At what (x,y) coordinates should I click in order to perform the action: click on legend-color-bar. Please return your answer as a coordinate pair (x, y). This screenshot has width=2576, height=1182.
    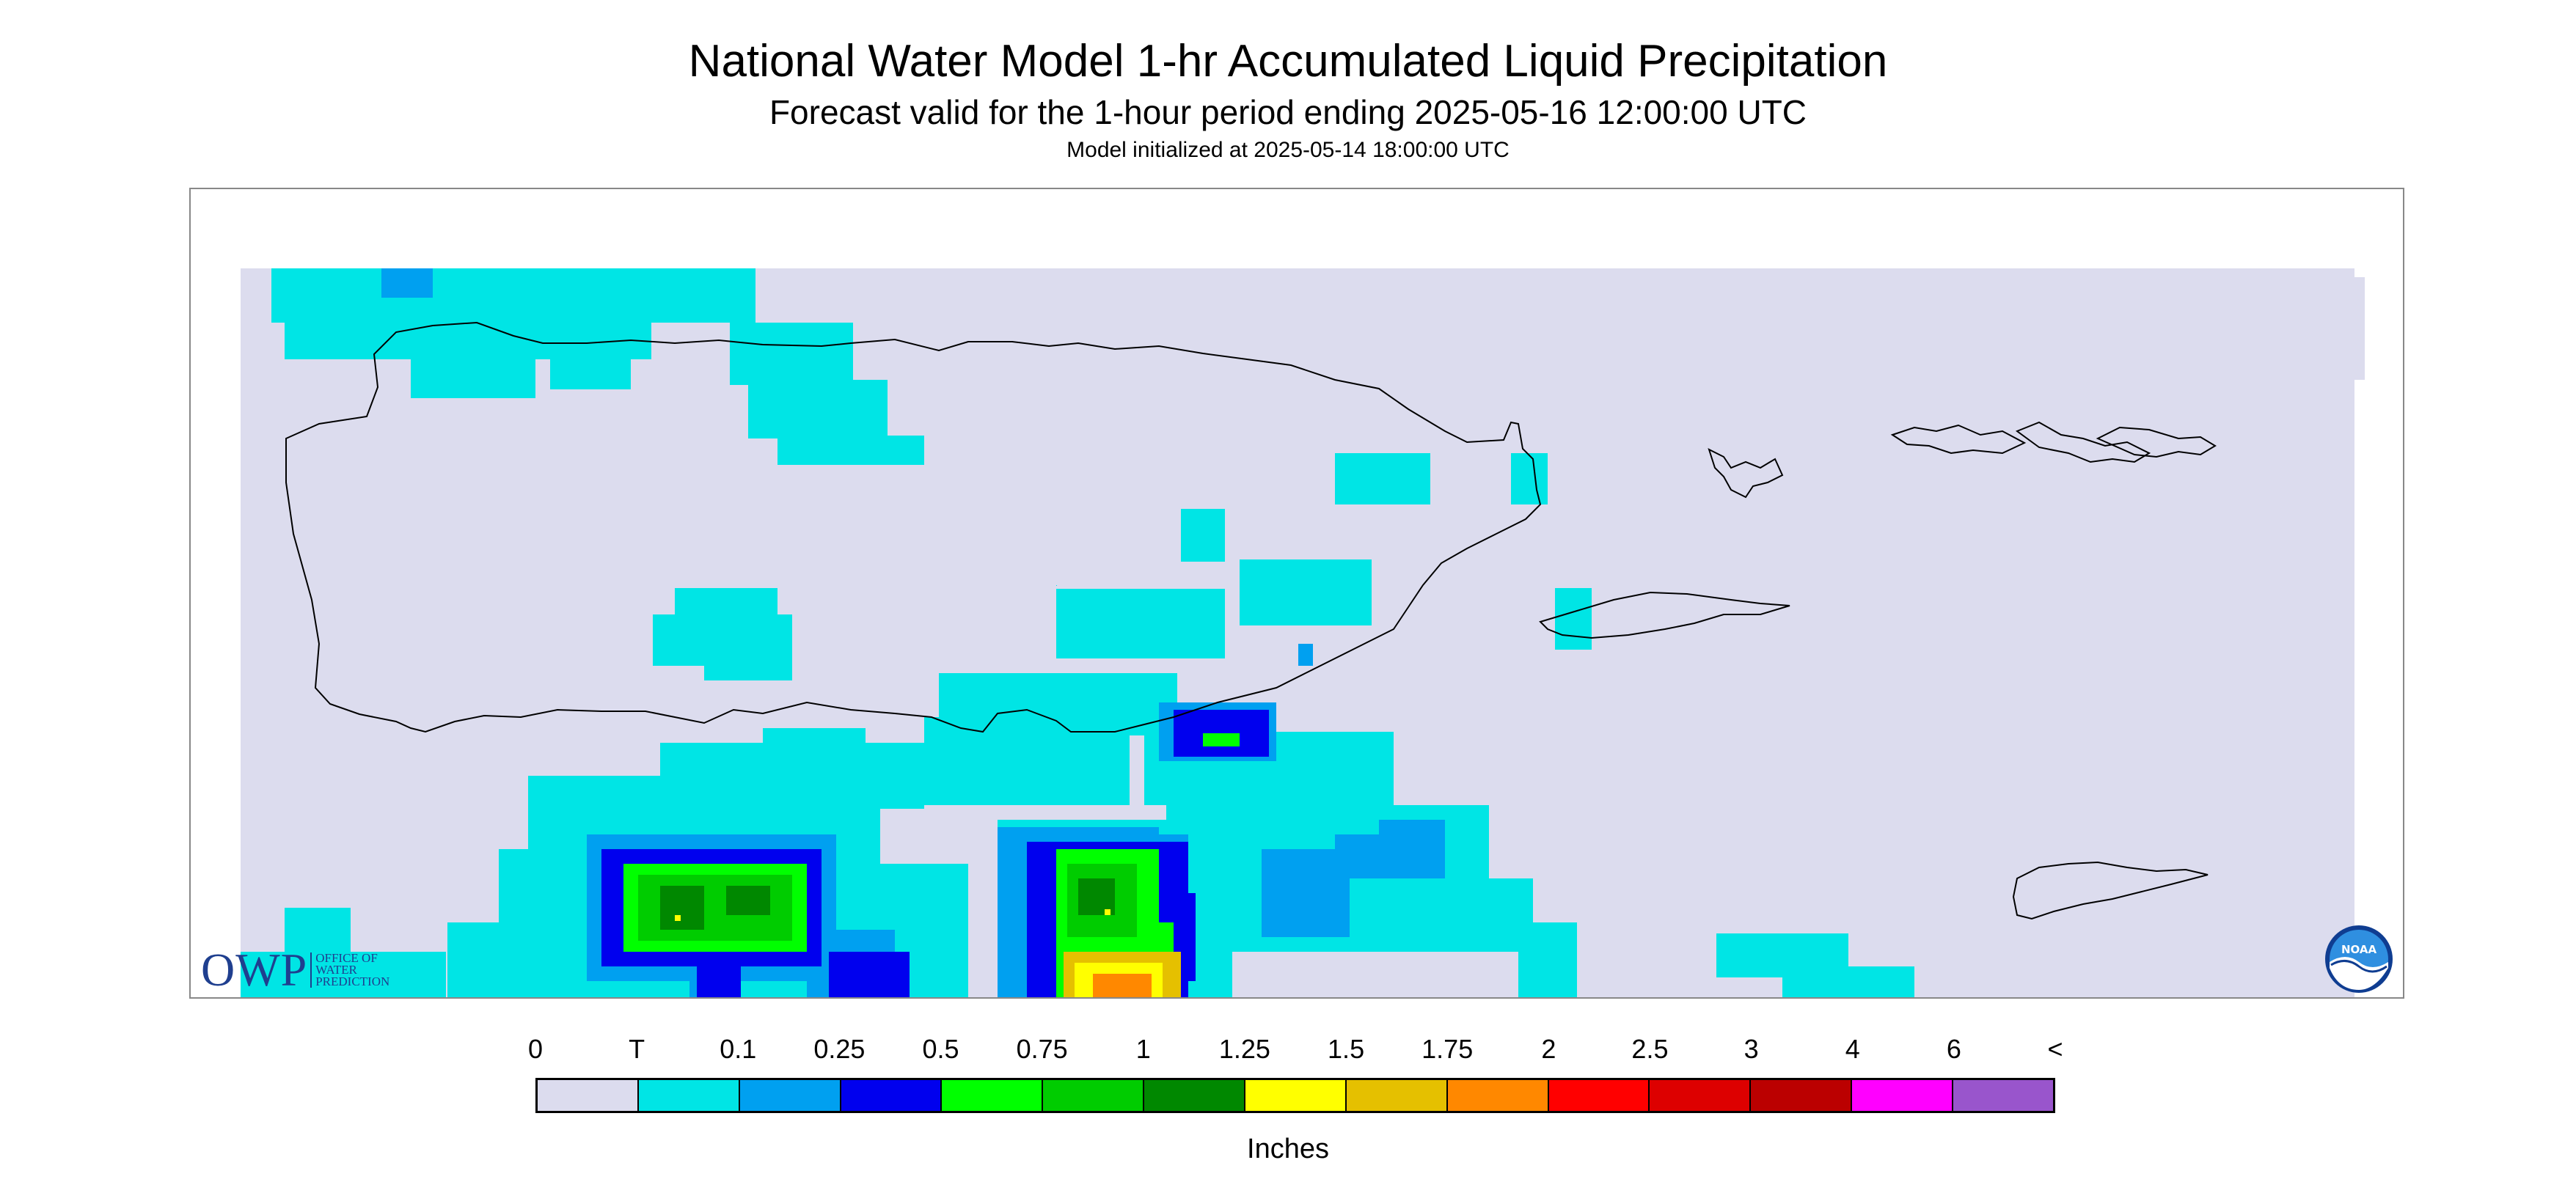
    Looking at the image, I should click on (1295, 1095).